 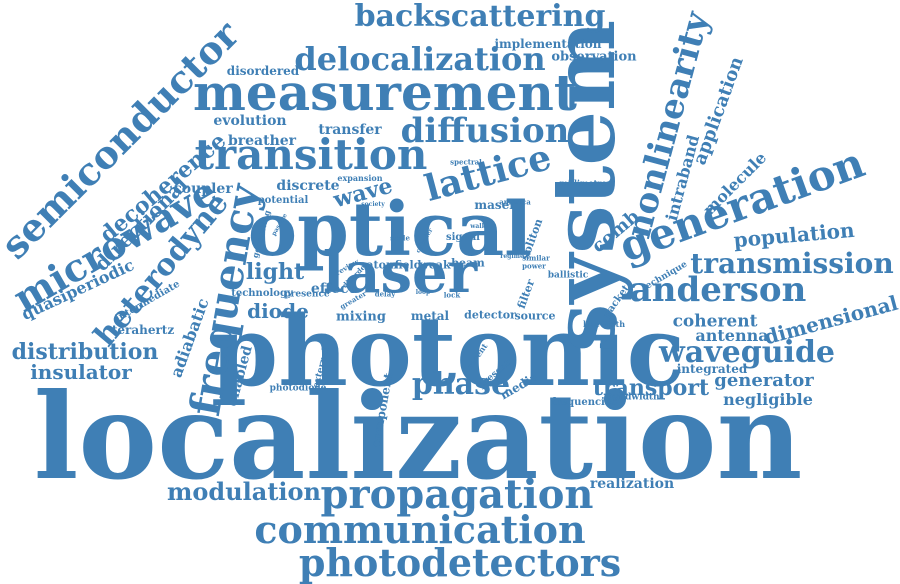 What do you see at coordinates (460, 562) in the screenshot?
I see `cloud-word-photodetectors: photodetectors` at bounding box center [460, 562].